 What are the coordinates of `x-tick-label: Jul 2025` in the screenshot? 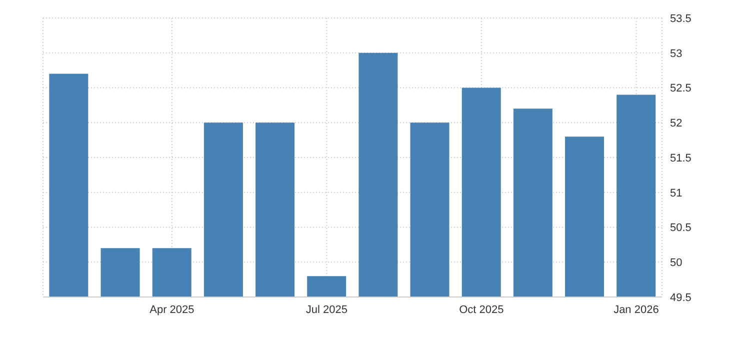 It's located at (327, 310).